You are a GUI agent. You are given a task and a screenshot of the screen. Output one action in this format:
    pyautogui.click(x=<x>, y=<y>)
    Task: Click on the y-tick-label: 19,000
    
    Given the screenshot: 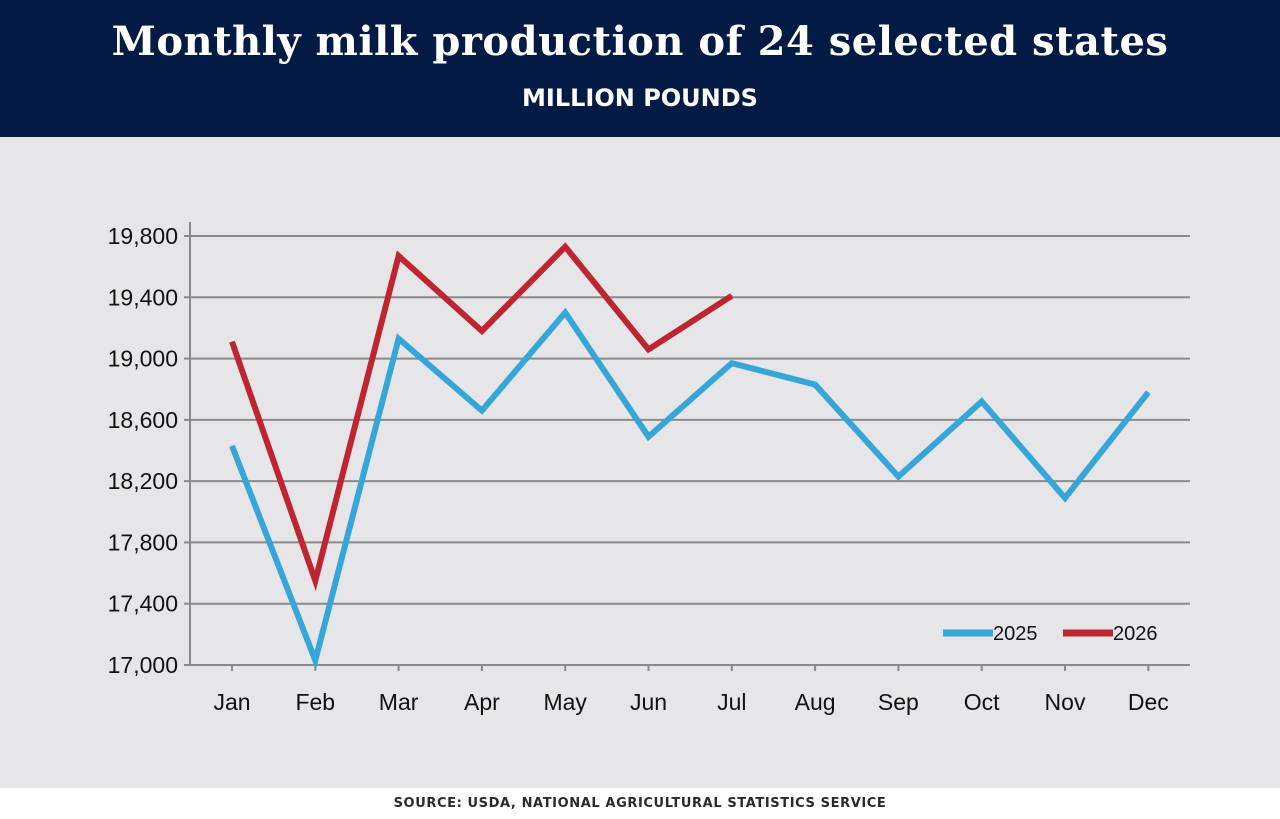 What is the action you would take?
    pyautogui.click(x=143, y=359)
    